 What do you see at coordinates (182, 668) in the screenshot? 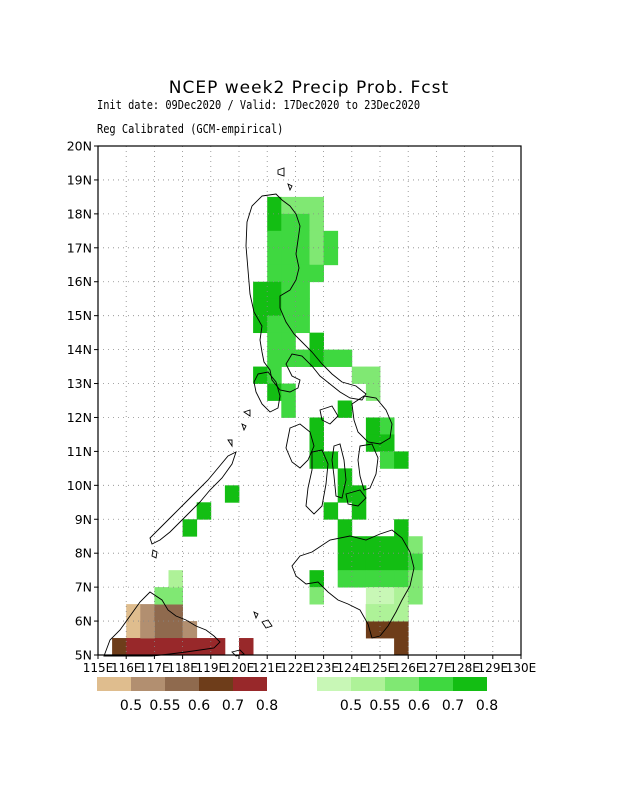
I see `lon-tick-label: 118E` at bounding box center [182, 668].